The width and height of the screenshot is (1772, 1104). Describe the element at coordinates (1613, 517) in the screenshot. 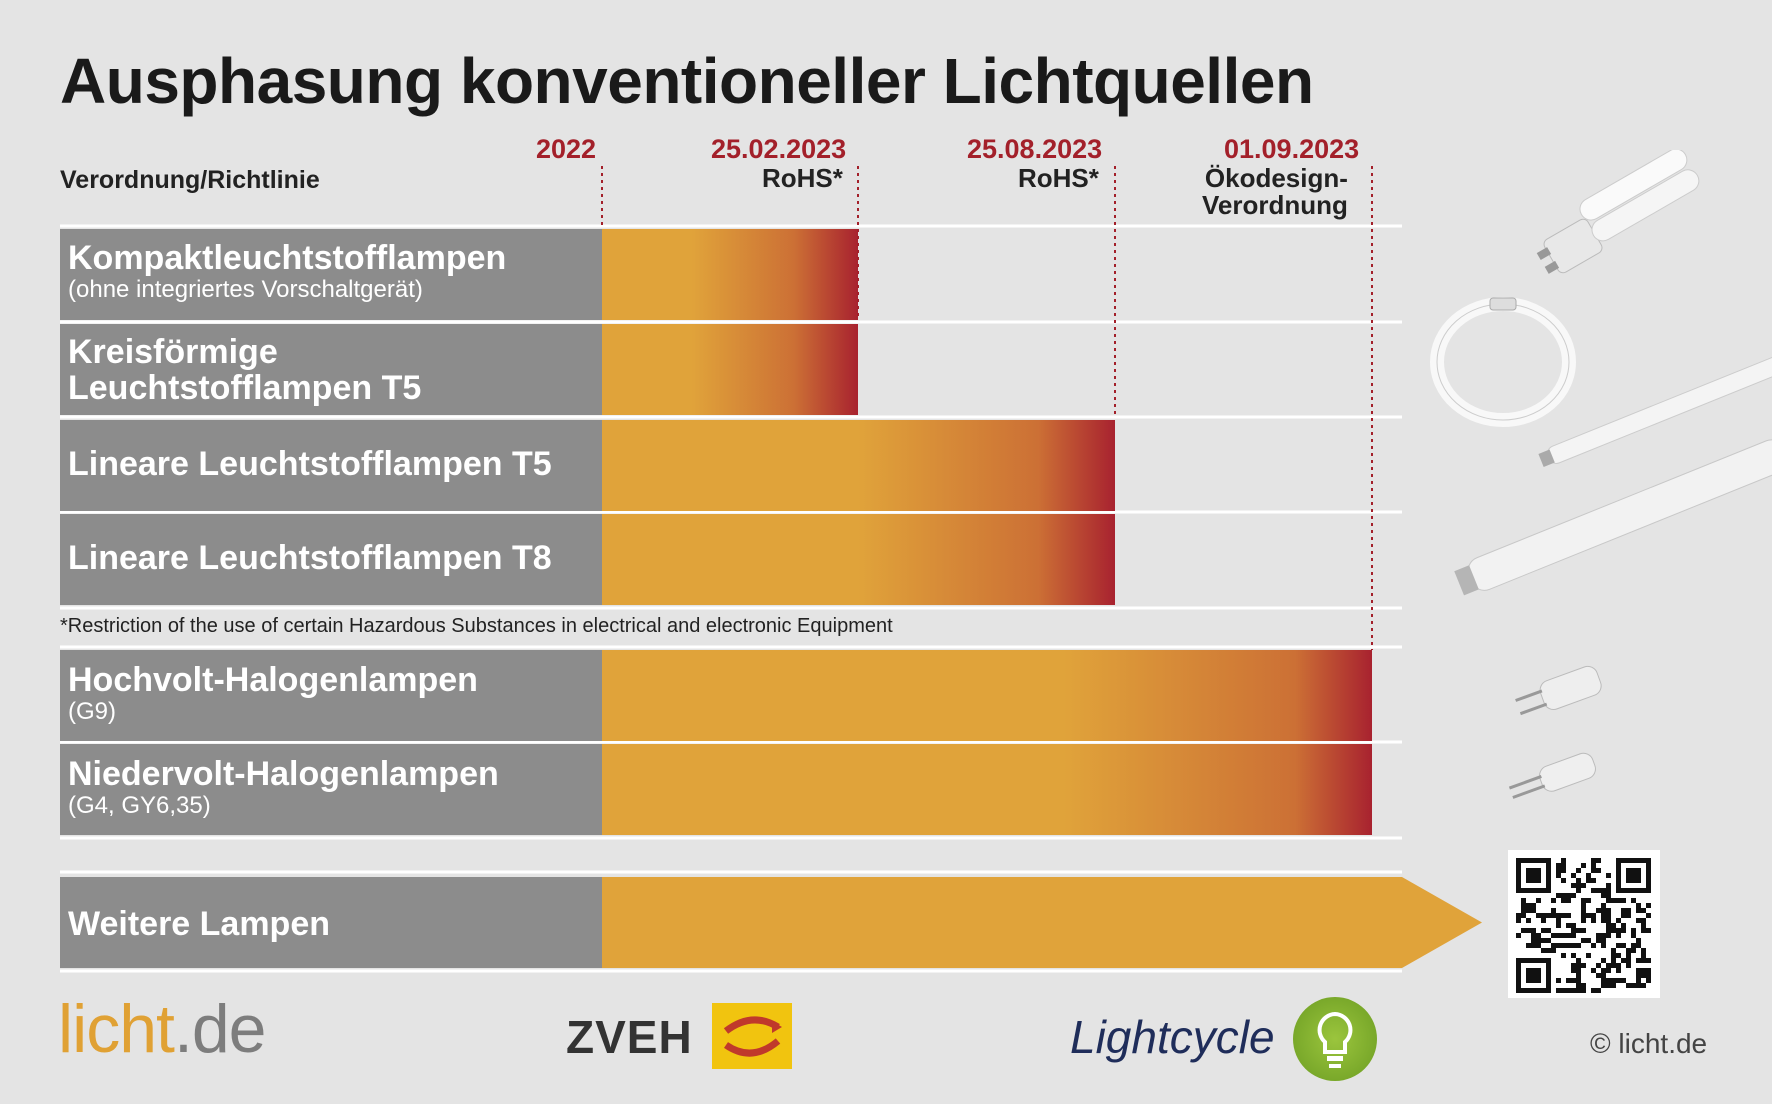

I see `t8-tube-icon` at that location.